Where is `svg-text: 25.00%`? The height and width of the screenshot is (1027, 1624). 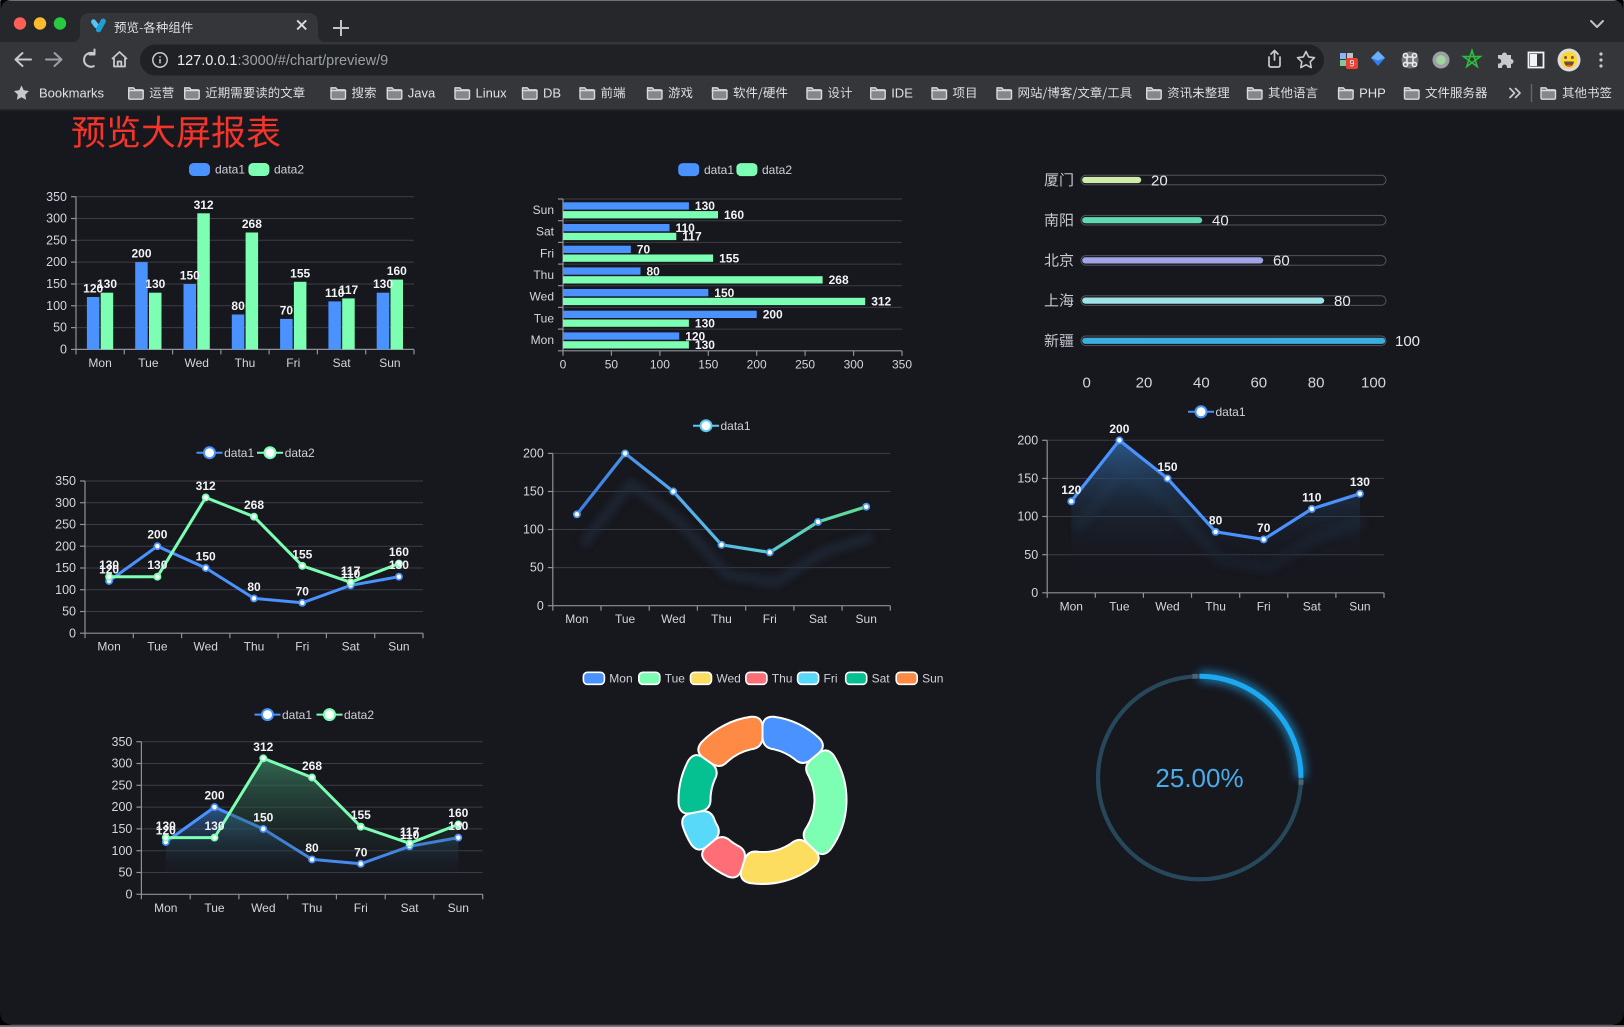
svg-text: 25.00% is located at coordinates (1199, 778).